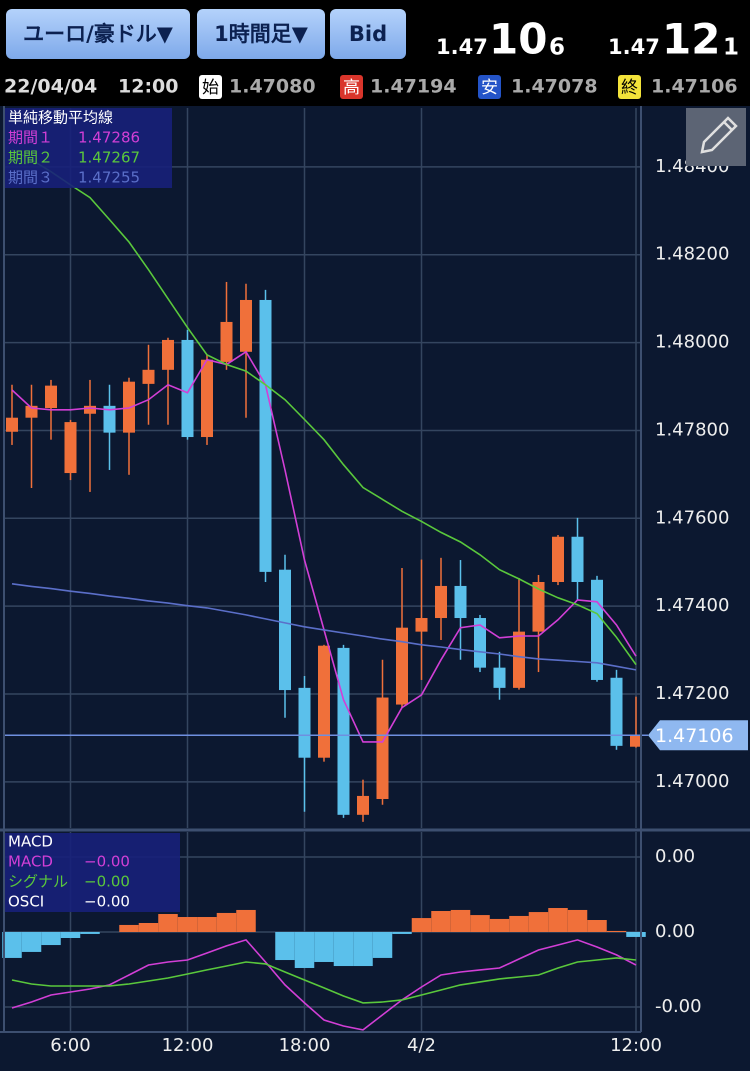 Image resolution: width=750 pixels, height=1071 pixels. What do you see at coordinates (719, 135) in the screenshot?
I see `pencil-icon` at bounding box center [719, 135].